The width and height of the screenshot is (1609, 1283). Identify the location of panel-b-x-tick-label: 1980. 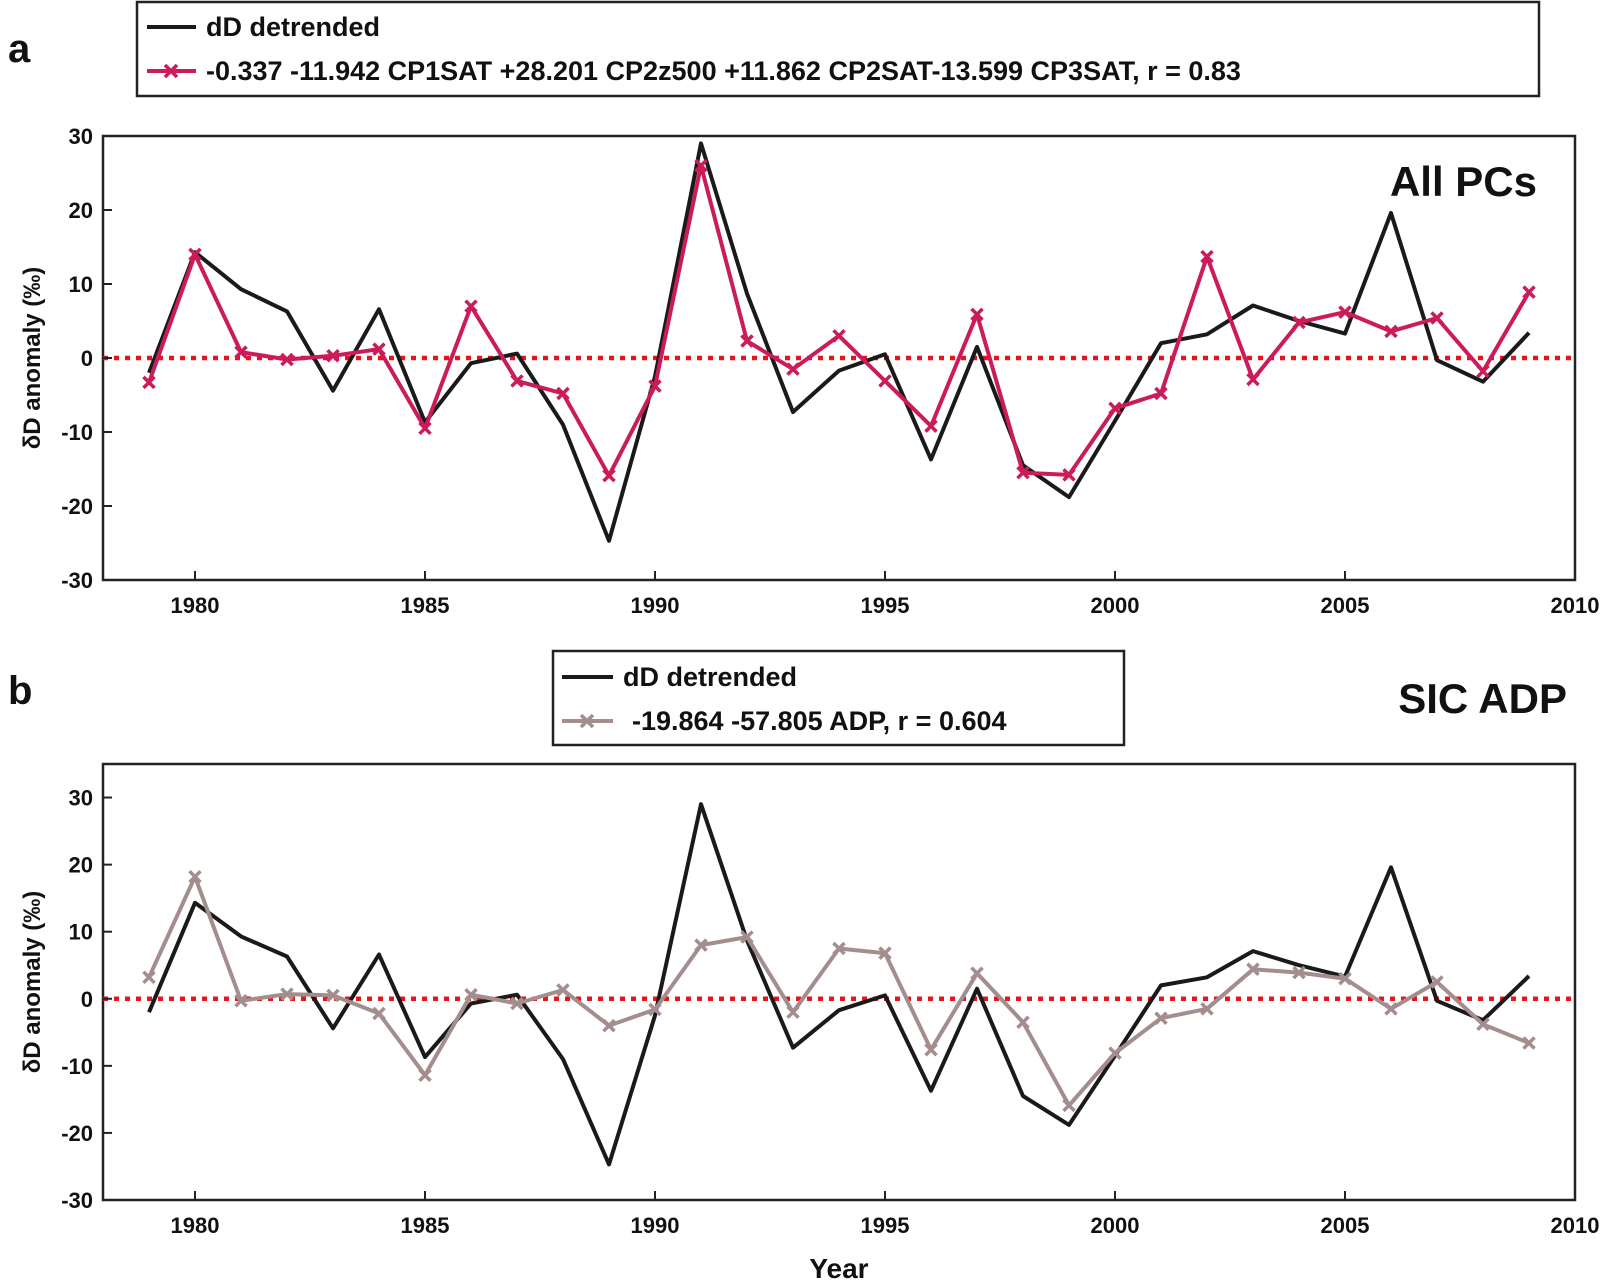
(195, 1225).